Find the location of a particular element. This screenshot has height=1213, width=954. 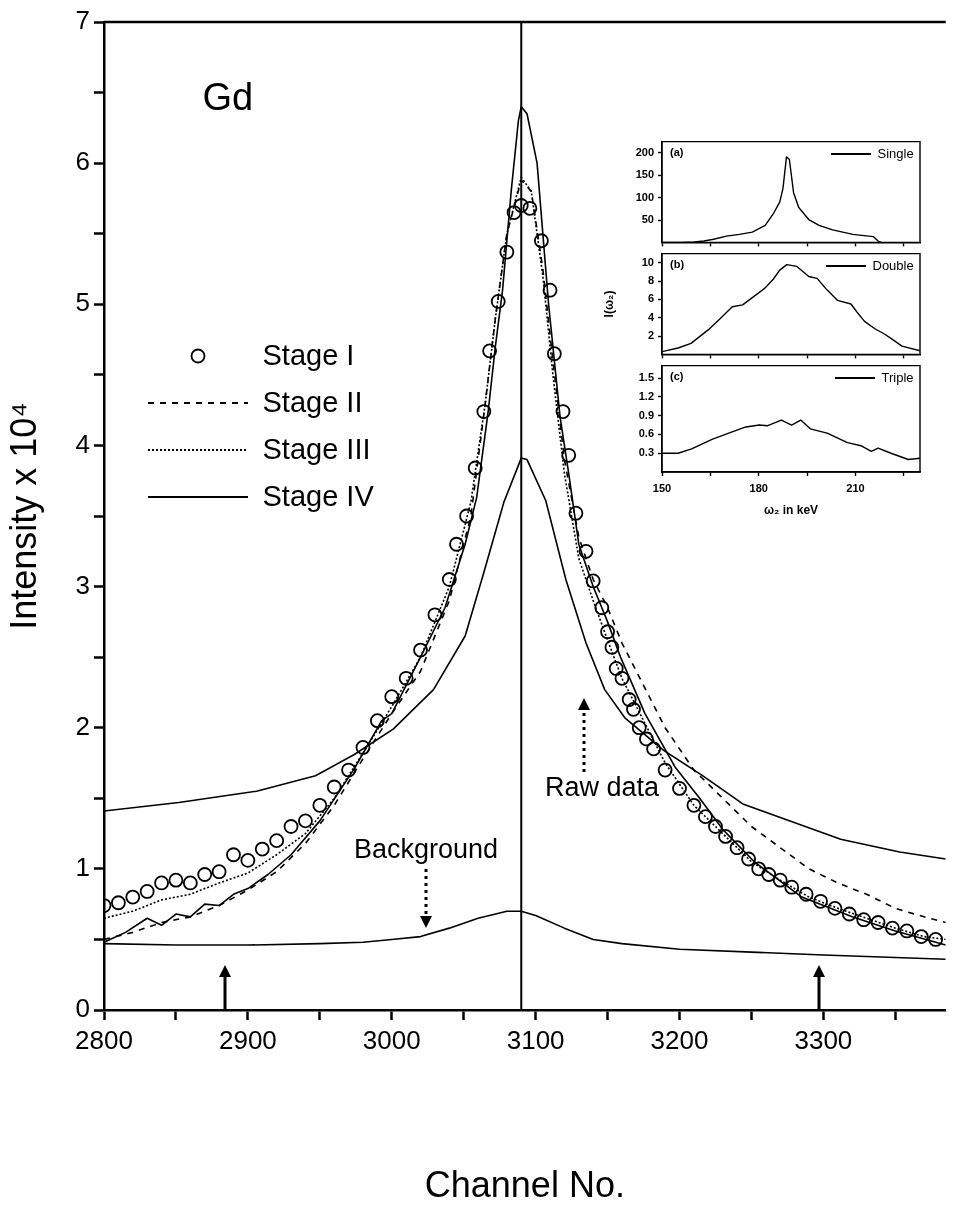

annotation: (a) is located at coordinates (677, 151).